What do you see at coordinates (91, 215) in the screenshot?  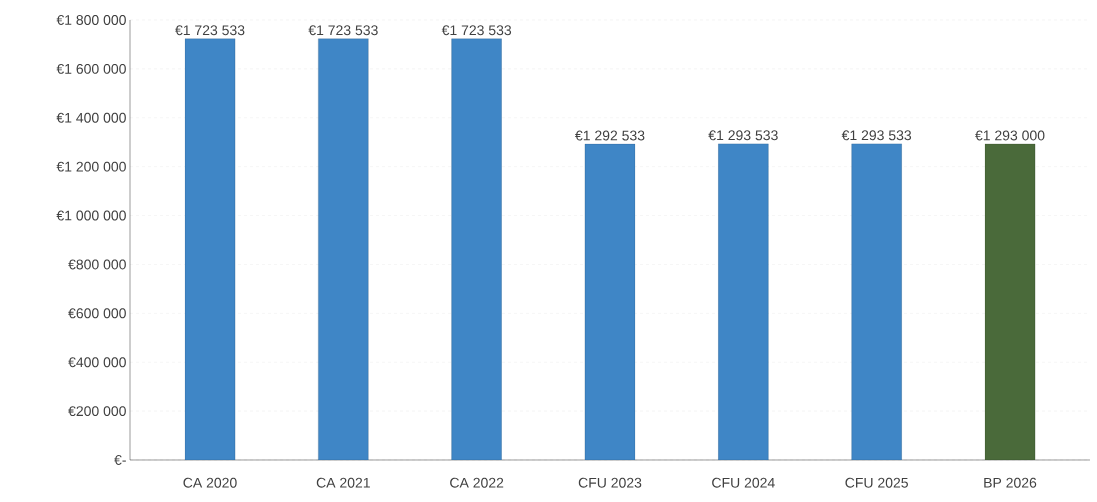 I see `y-tick-label: €1 000 000` at bounding box center [91, 215].